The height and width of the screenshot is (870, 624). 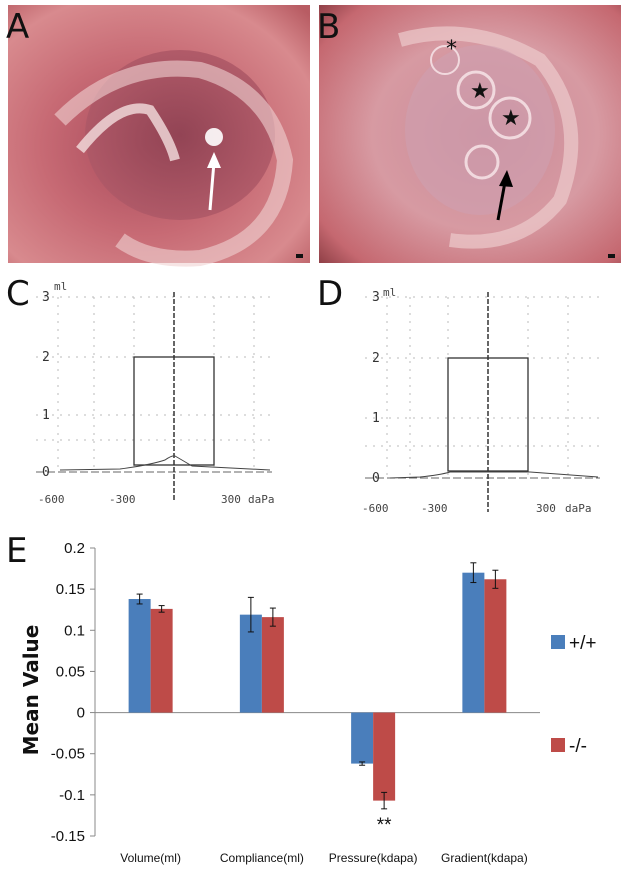 What do you see at coordinates (434, 508) in the screenshot?
I see `tymp-d-xtick: -300` at bounding box center [434, 508].